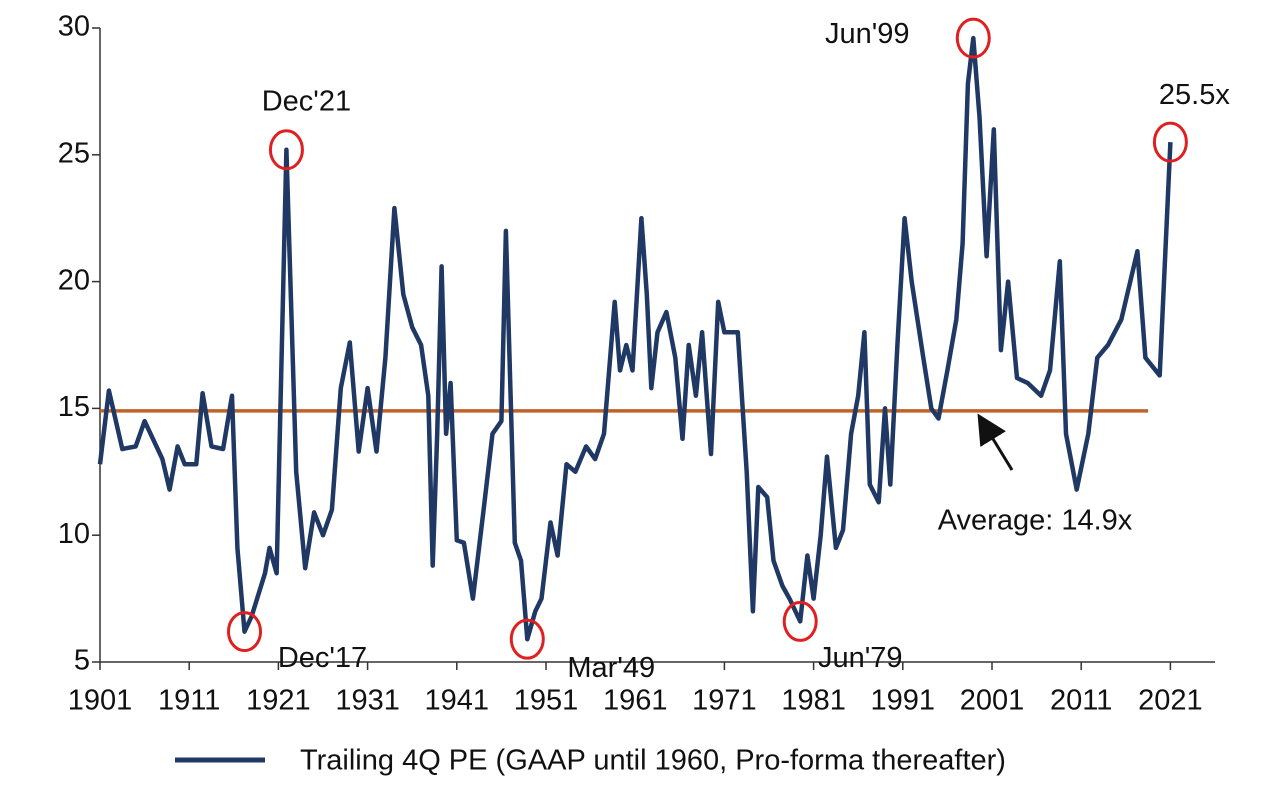 This screenshot has height=794, width=1280. I want to click on annotation-label: Dec'17, so click(322, 658).